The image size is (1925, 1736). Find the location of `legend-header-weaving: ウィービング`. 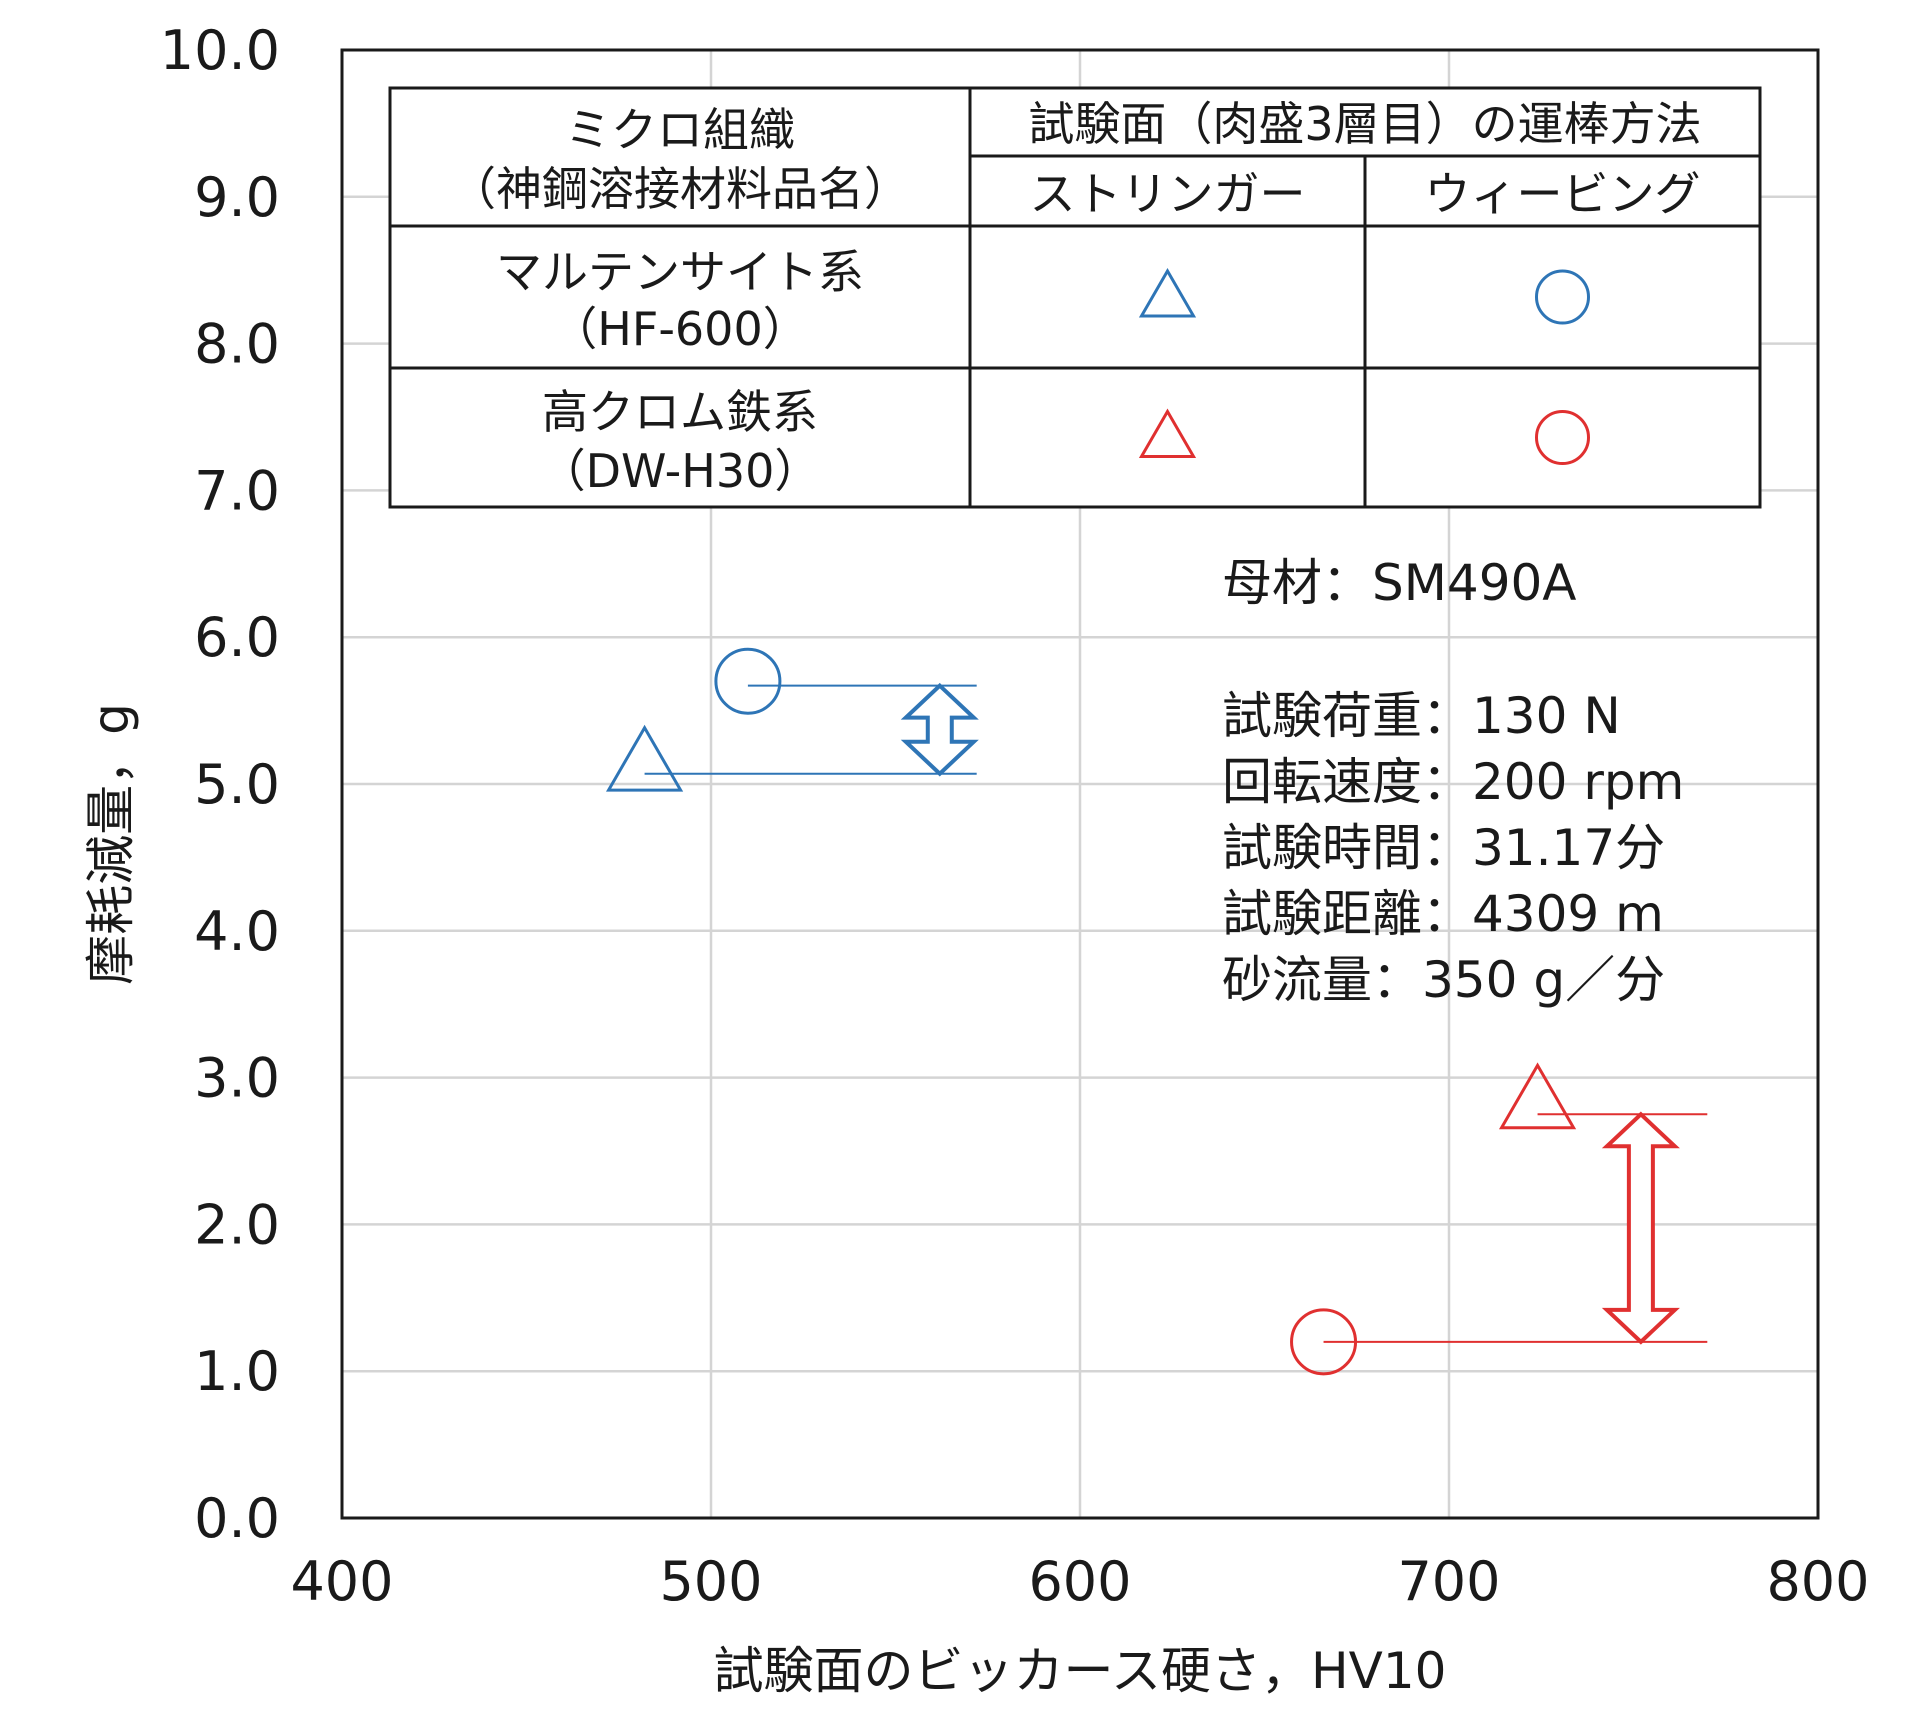

legend-header-weaving: ウィービング is located at coordinates (1563, 194).